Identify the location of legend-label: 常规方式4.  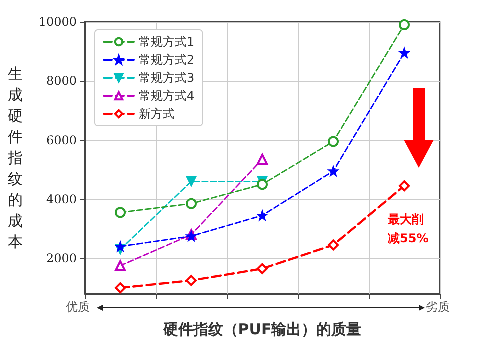
(167, 96).